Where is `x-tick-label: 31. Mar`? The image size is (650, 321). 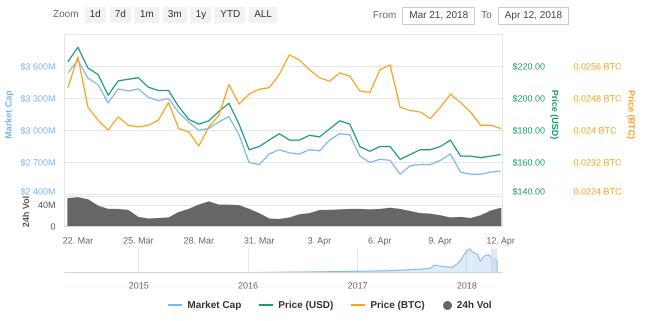 x-tick-label: 31. Mar is located at coordinates (259, 241).